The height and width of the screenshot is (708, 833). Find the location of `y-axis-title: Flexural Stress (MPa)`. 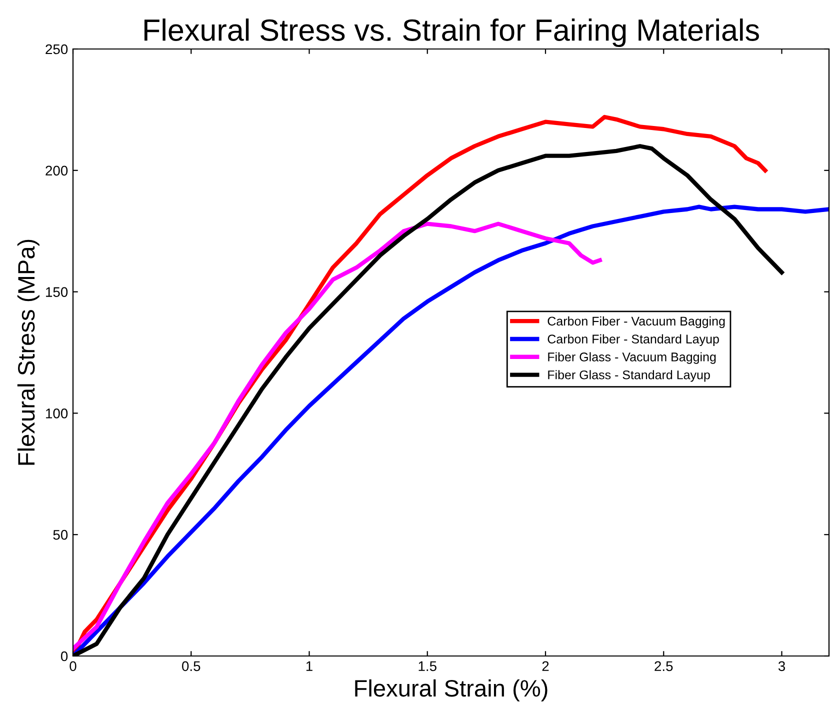

y-axis-title: Flexural Stress (MPa) is located at coordinates (28, 352).